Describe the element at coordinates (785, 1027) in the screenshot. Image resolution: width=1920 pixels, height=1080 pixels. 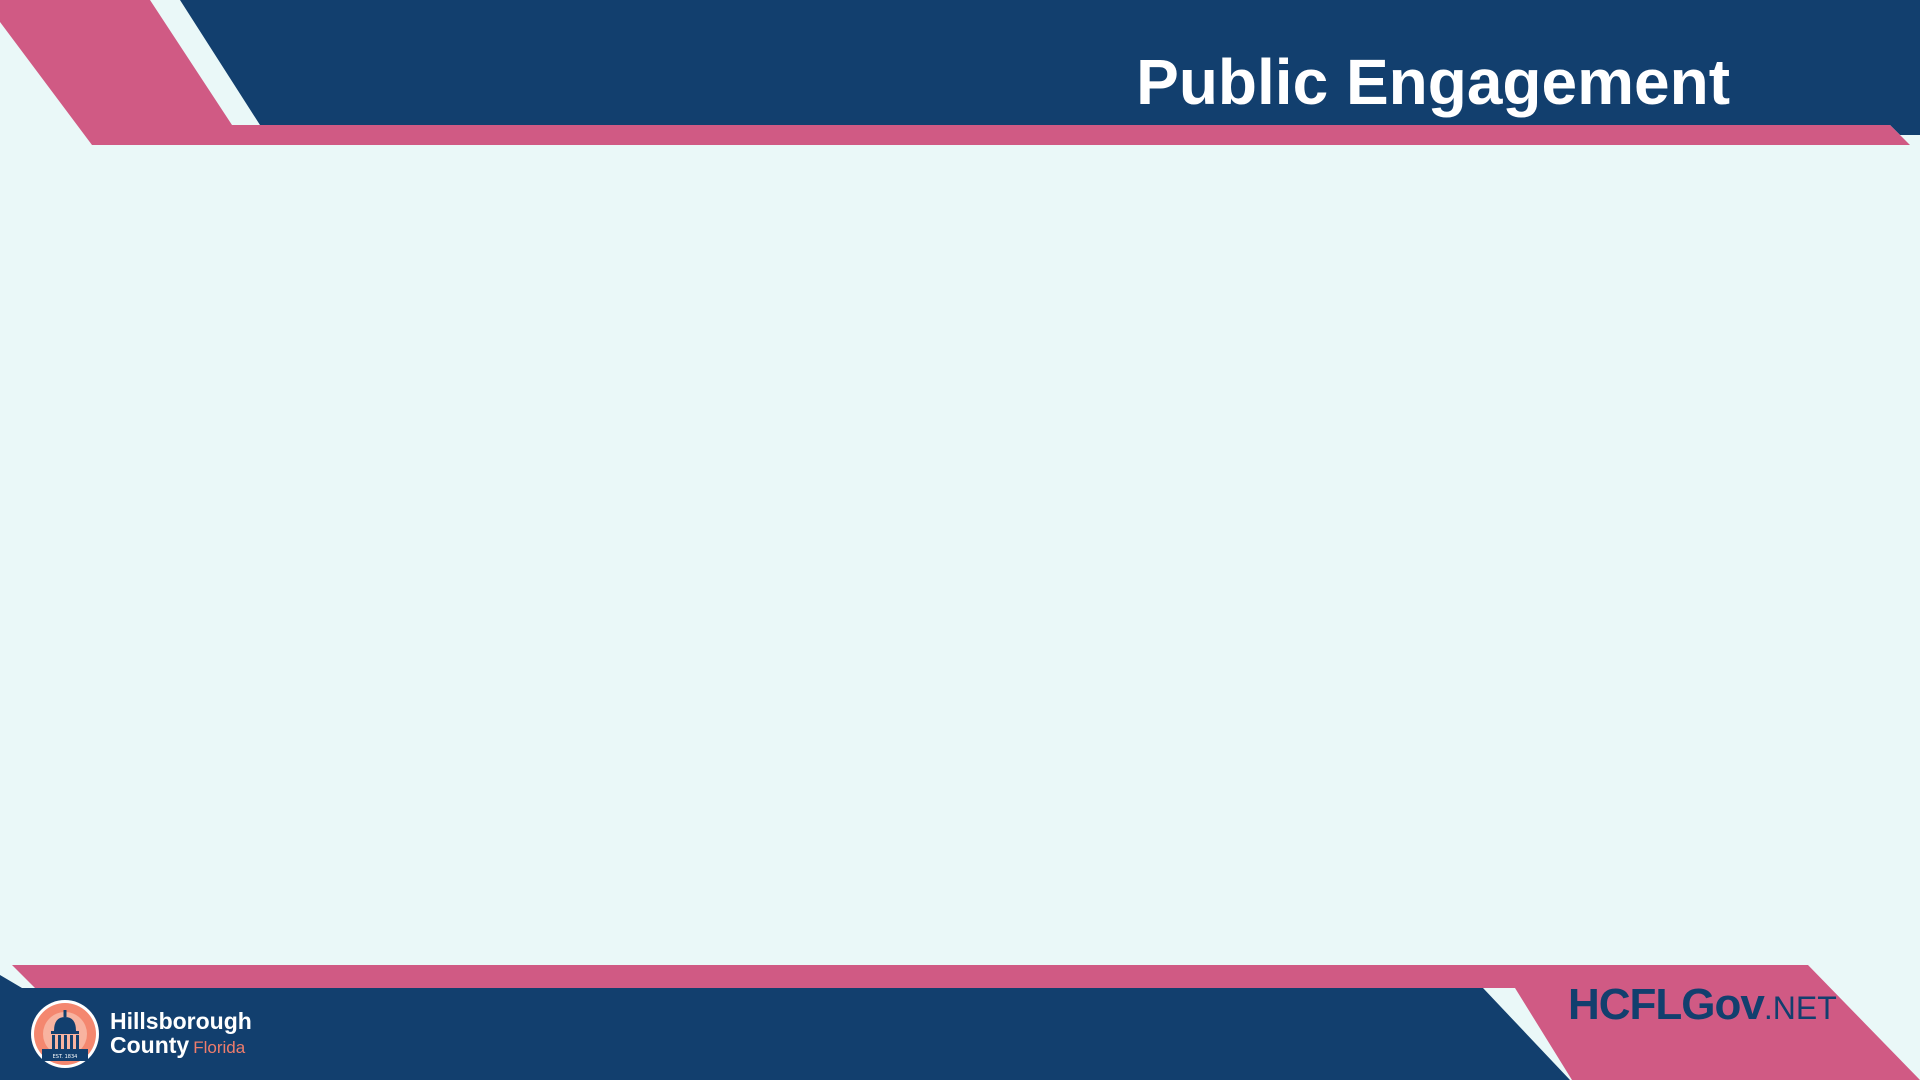
I see `footer-navy-band` at that location.